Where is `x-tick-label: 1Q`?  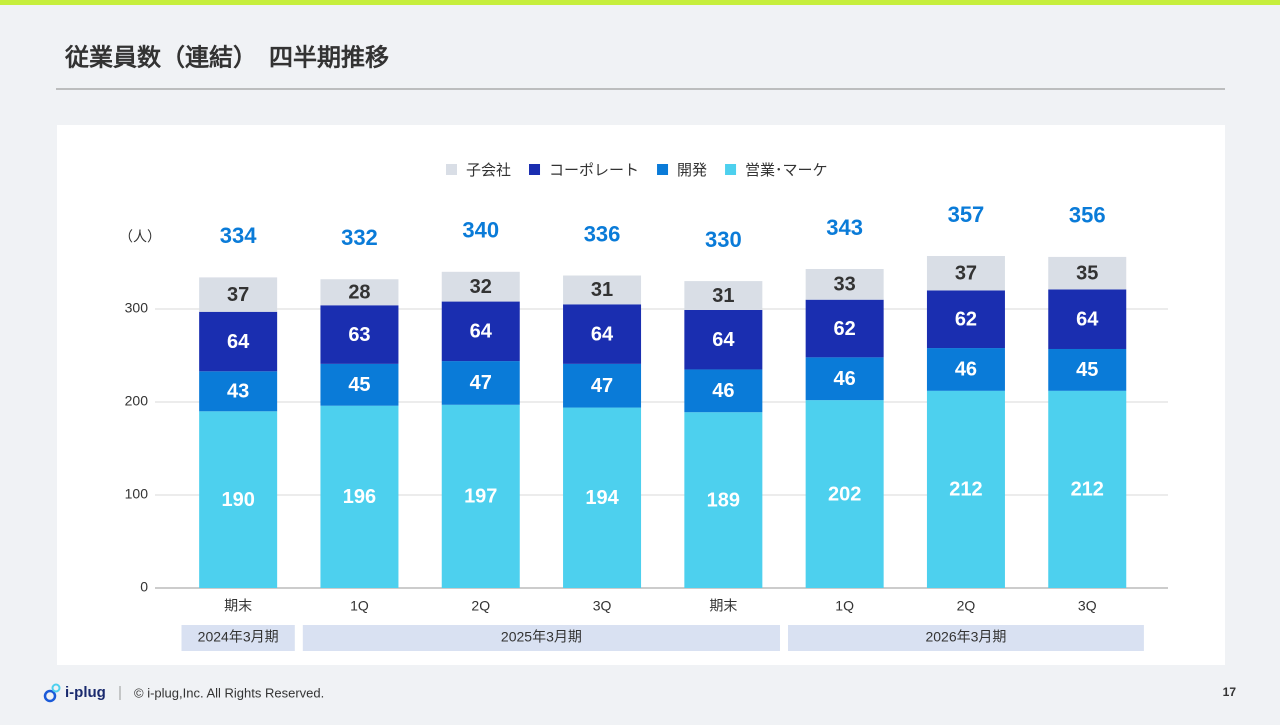
x-tick-label: 1Q is located at coordinates (844, 606).